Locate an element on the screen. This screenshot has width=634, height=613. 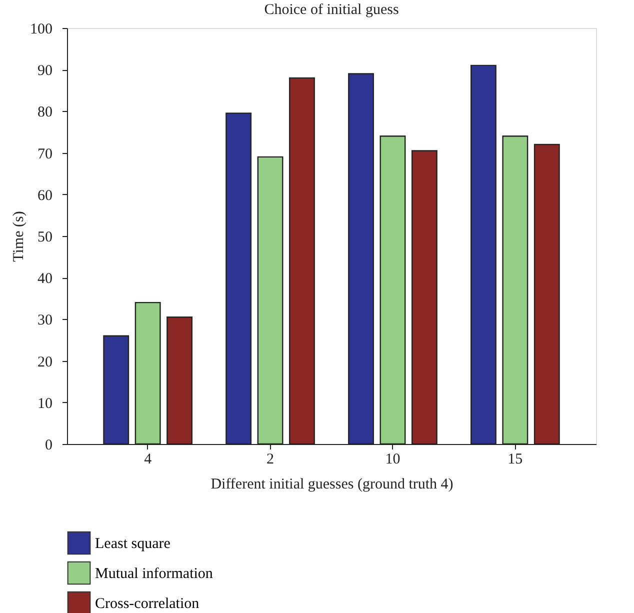
y-tick-label: 0 is located at coordinates (48, 446).